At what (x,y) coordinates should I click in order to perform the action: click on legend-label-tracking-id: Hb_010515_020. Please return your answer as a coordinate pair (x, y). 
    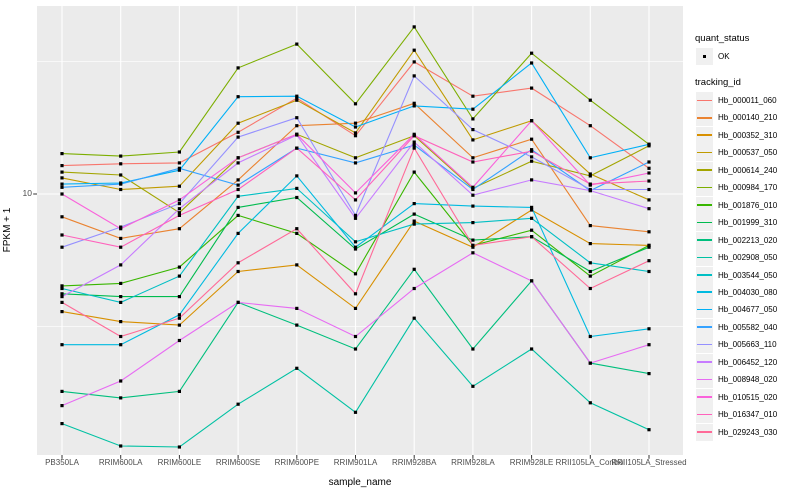
    Looking at the image, I should click on (748, 397).